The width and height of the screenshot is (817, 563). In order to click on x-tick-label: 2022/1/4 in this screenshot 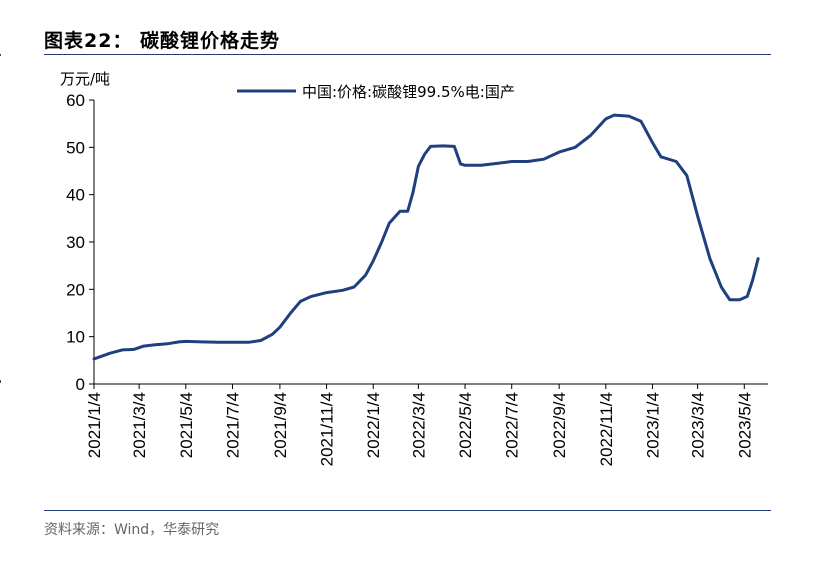, I will do `click(373, 425)`.